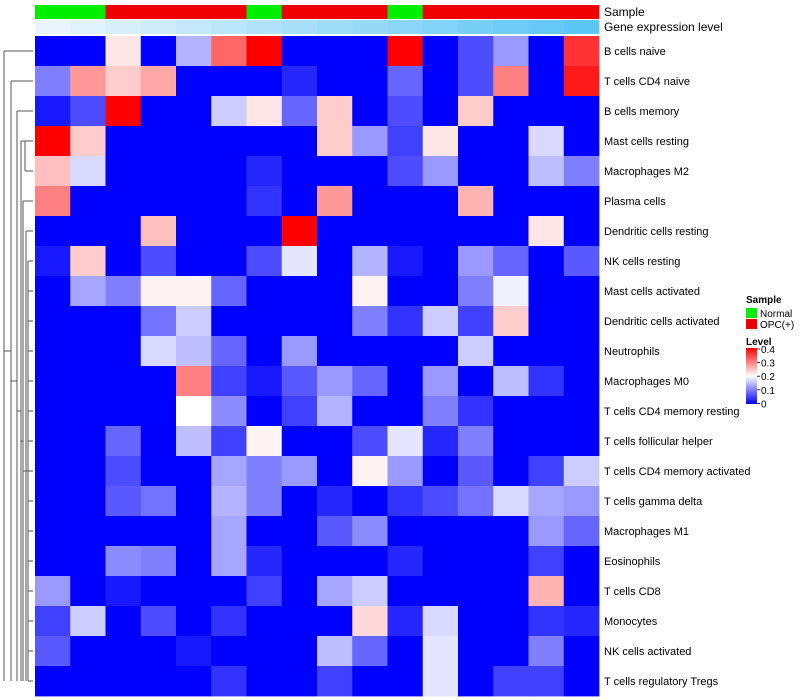 The height and width of the screenshot is (700, 800). Describe the element at coordinates (652, 292) in the screenshot. I see `row-label: Mast cells activated` at that location.